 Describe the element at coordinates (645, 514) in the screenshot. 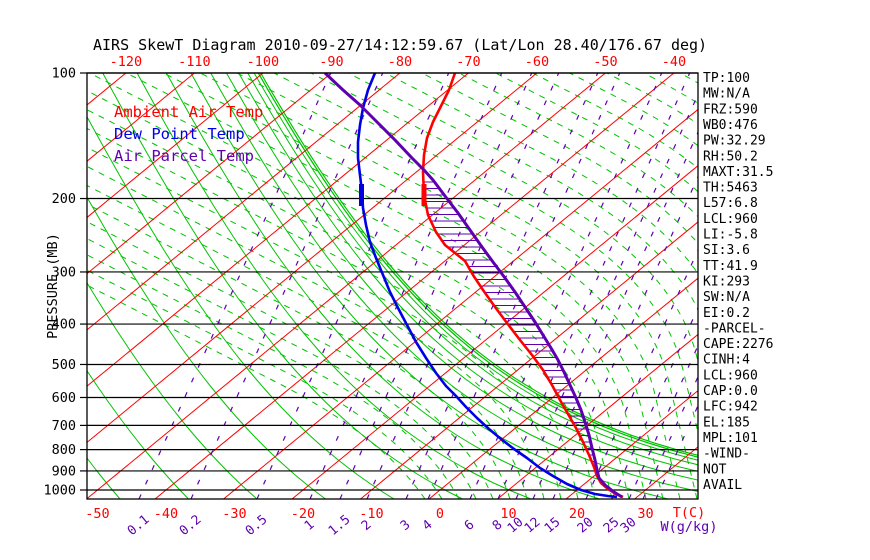

I see `bottom-temp-label-30: 30` at that location.